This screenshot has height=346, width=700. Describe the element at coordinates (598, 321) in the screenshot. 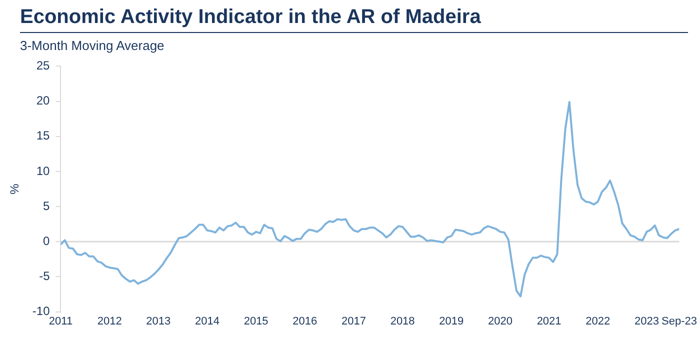

I see `x-tick-label: 2022` at that location.